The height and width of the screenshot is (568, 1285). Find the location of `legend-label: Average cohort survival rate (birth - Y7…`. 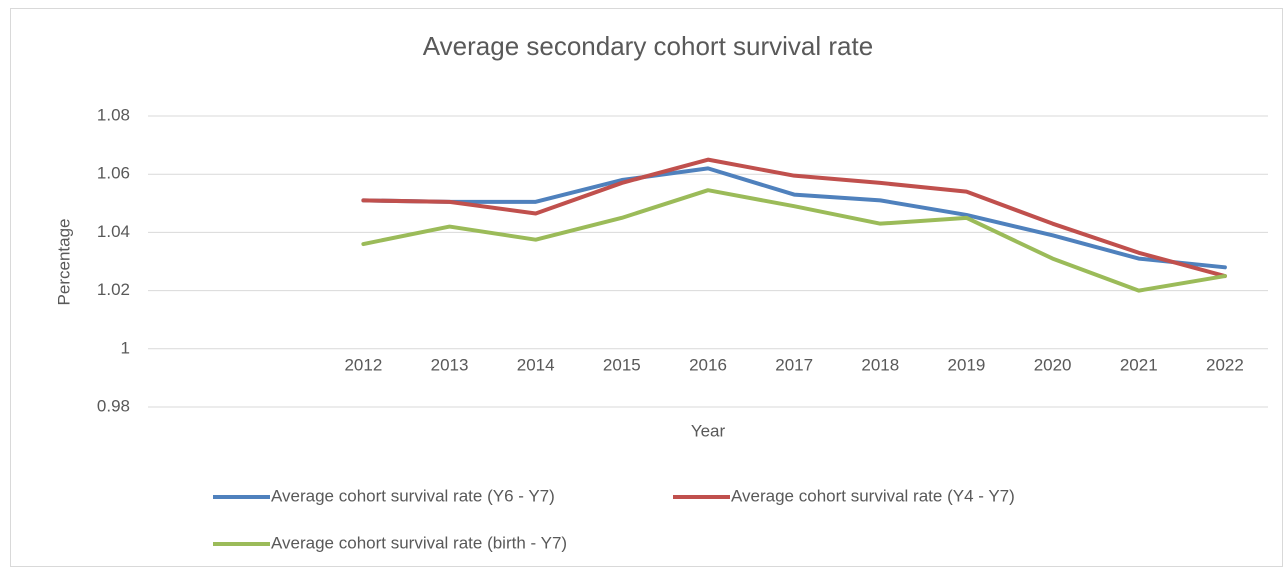

legend-label: Average cohort survival rate (birth - Y7… is located at coordinates (419, 542).